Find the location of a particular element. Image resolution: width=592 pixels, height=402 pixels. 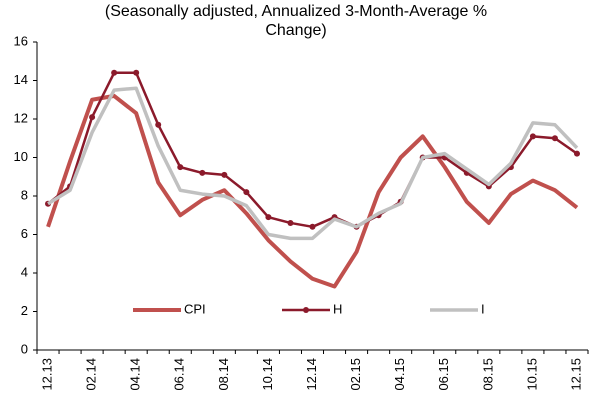

x-tick-label: 10.15 is located at coordinates (531, 374).